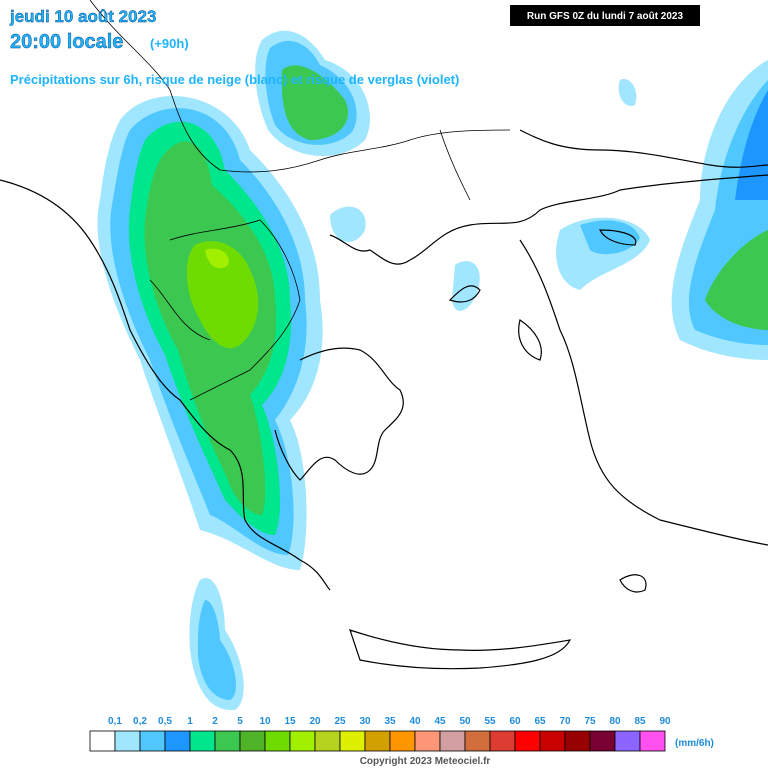 The width and height of the screenshot is (768, 773). What do you see at coordinates (390, 721) in the screenshot?
I see `legend-label: 35` at bounding box center [390, 721].